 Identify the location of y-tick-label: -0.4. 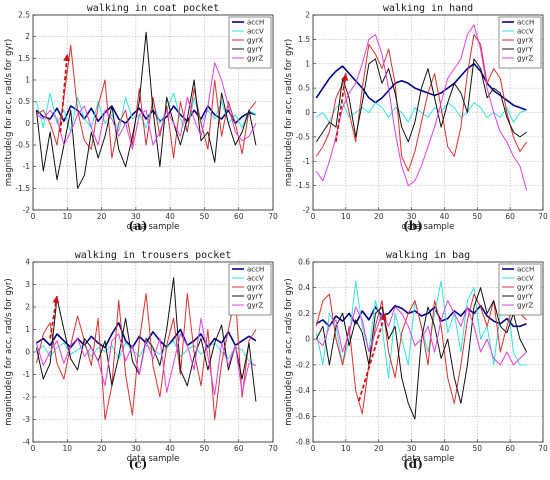
(302, 390).